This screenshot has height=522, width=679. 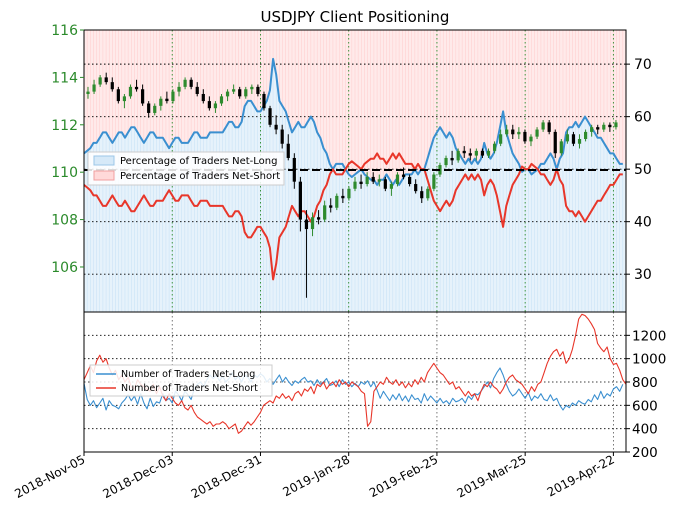 What do you see at coordinates (645, 383) in the screenshot?
I see `count-tick-label: 800` at bounding box center [645, 383].